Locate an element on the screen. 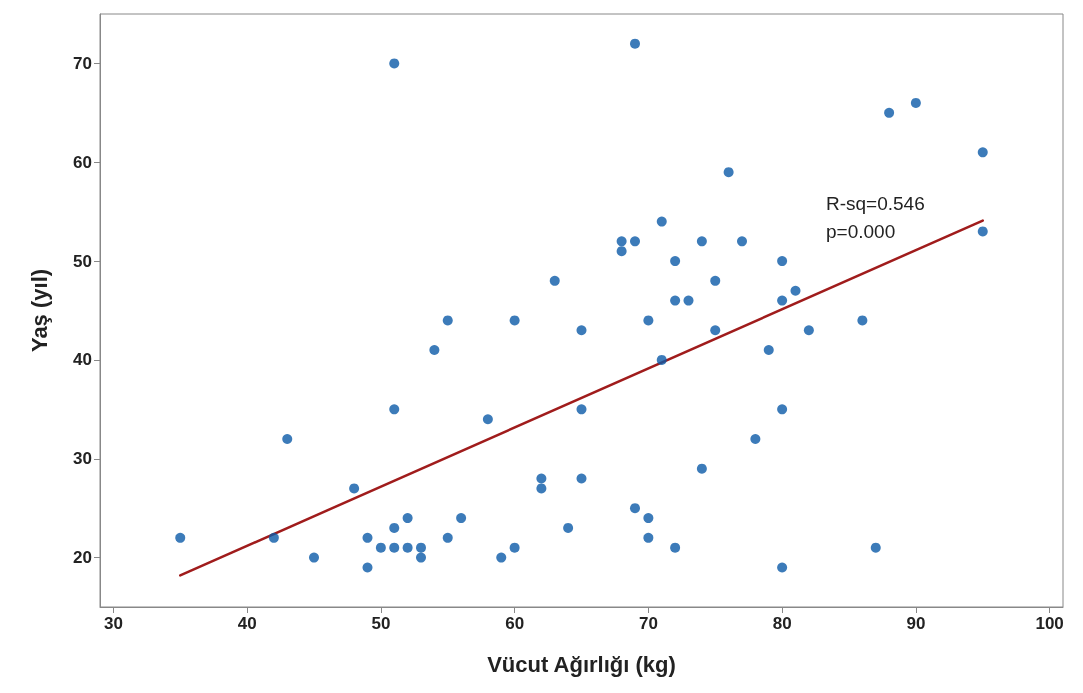  x-tick-label: 50 is located at coordinates (381, 623).